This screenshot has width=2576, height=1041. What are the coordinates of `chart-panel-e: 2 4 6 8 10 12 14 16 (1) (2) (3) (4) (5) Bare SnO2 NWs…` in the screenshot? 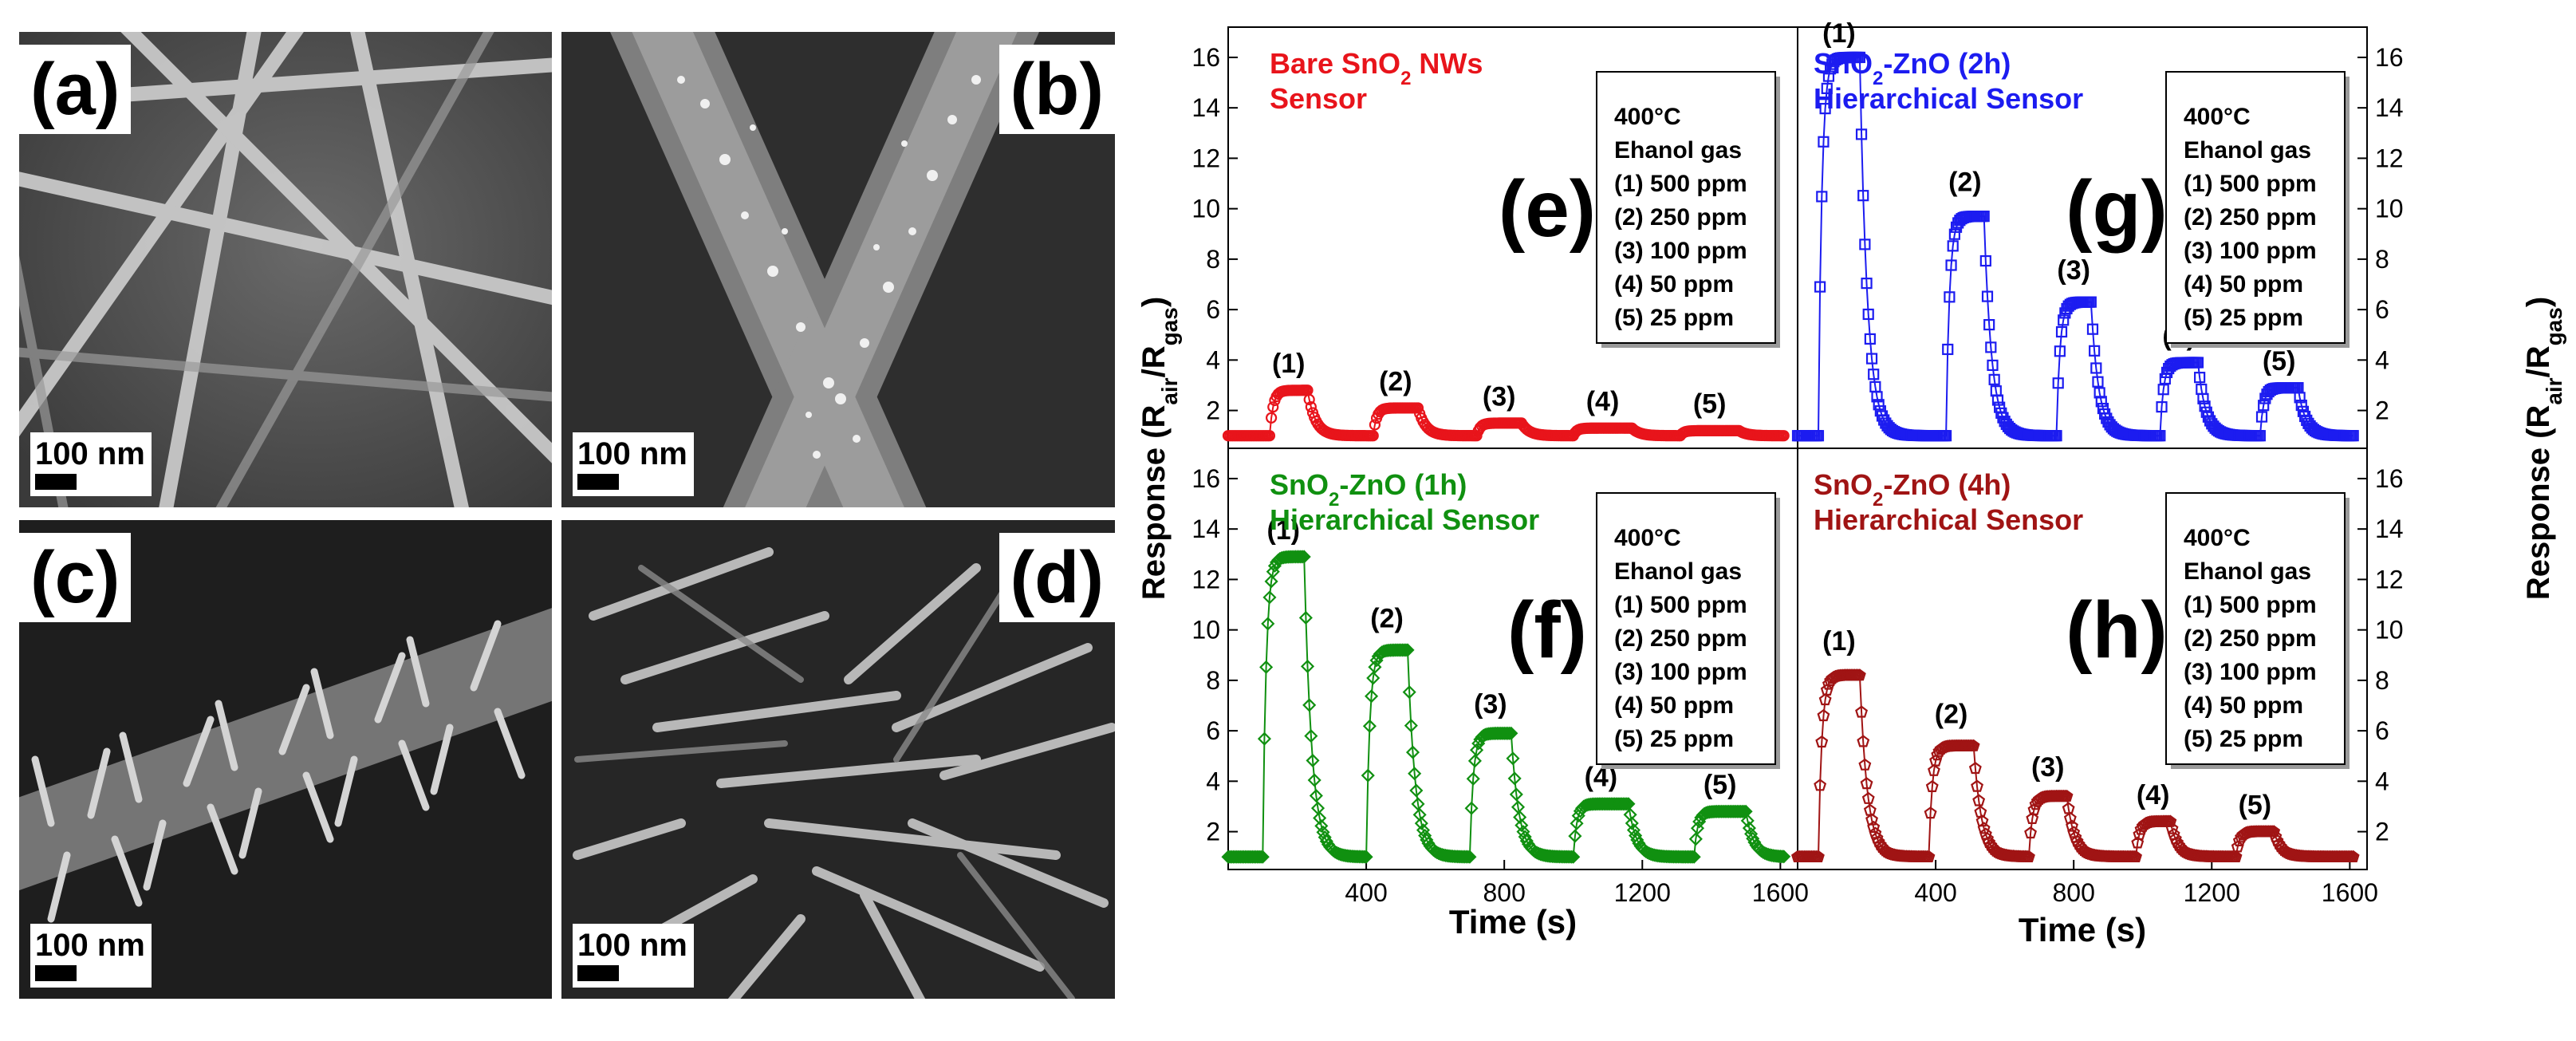 It's located at (1490, 242).